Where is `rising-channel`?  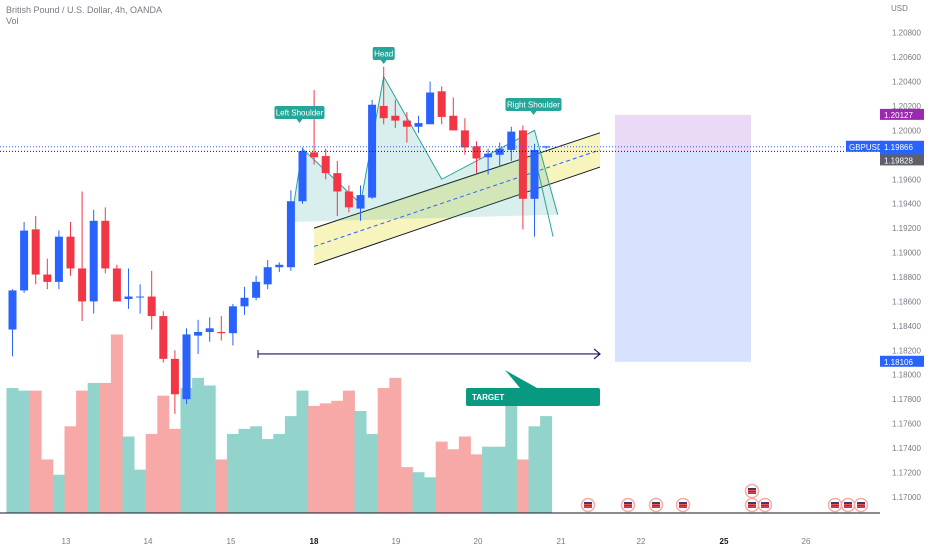
rising-channel is located at coordinates (457, 198).